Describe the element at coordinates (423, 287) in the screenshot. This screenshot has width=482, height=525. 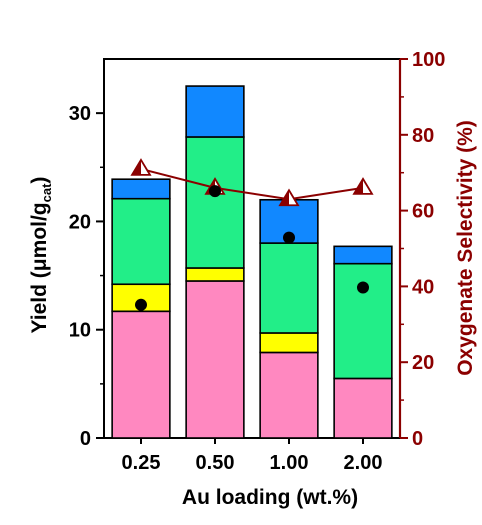
I see `right-tick-label: 40` at that location.